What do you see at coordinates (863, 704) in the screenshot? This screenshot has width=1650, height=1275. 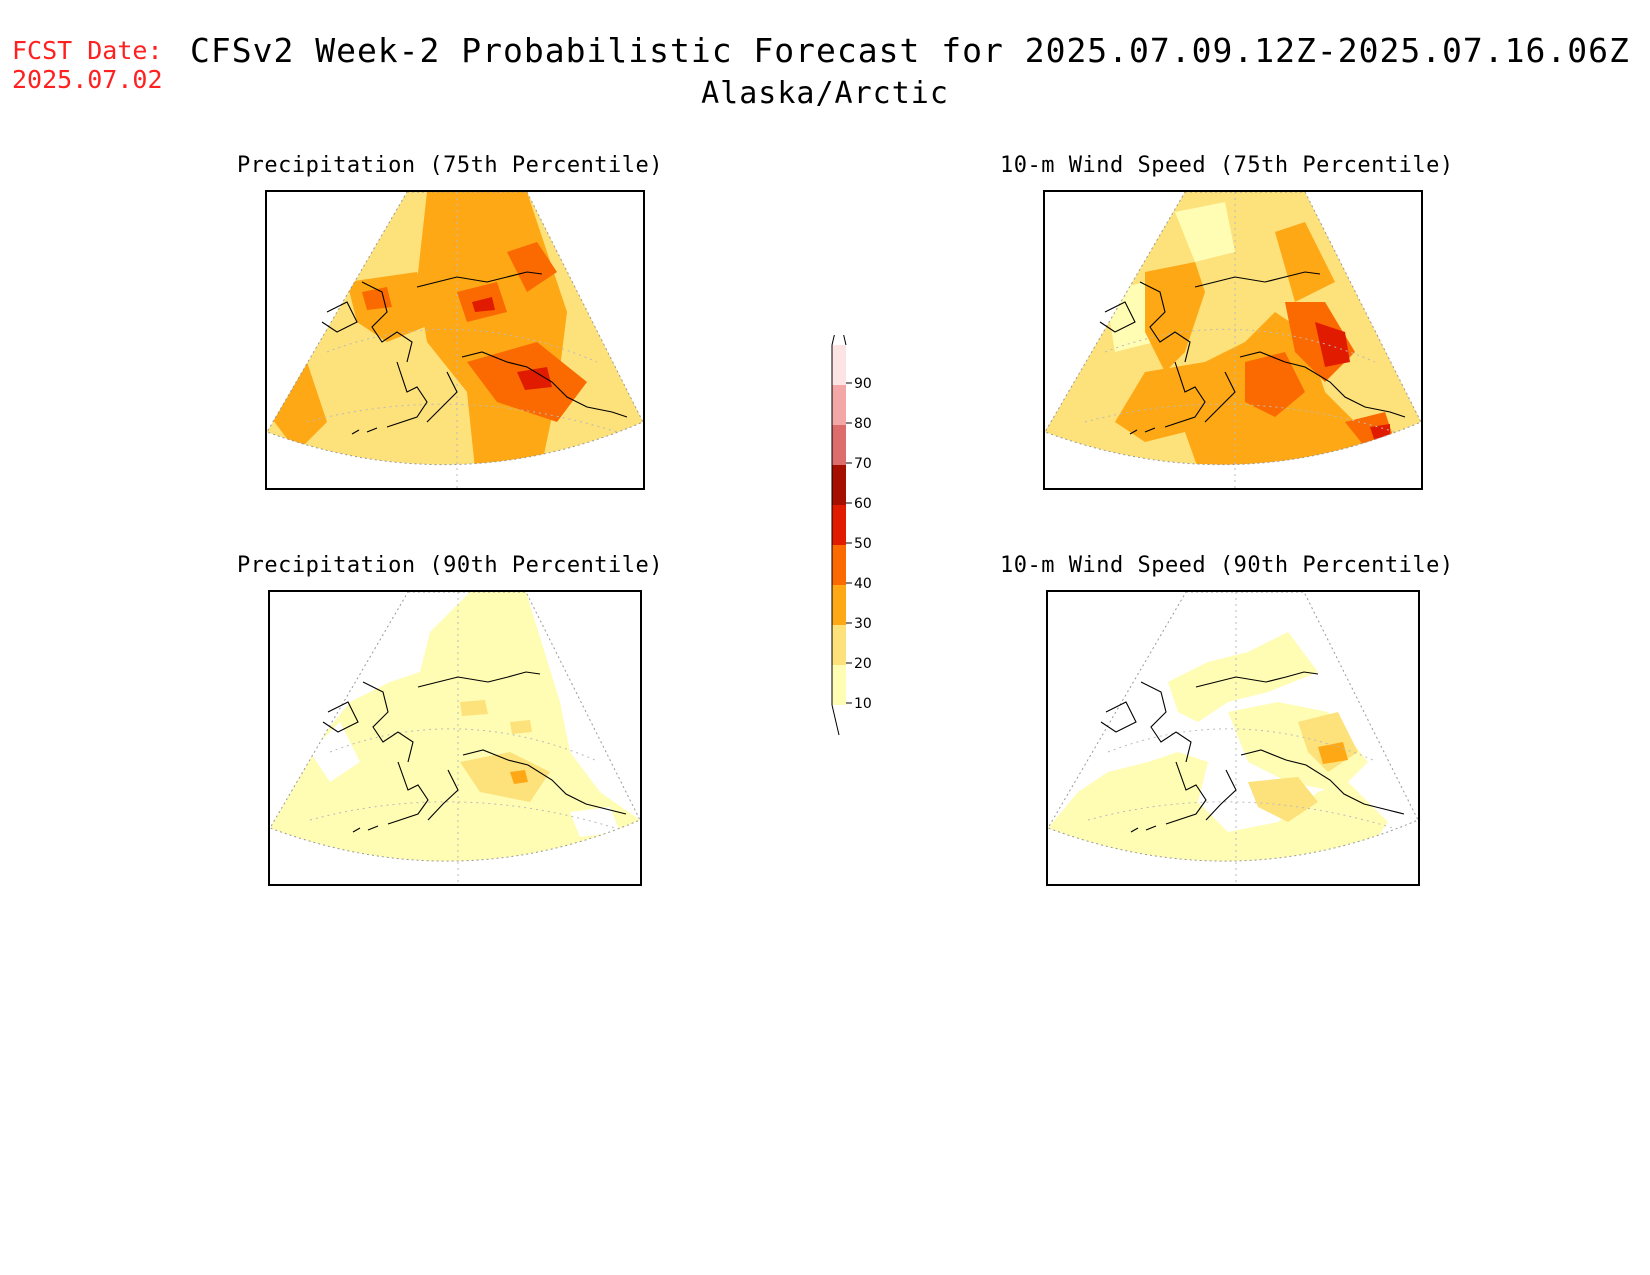 I see `legend-tick-label: 10` at bounding box center [863, 704].